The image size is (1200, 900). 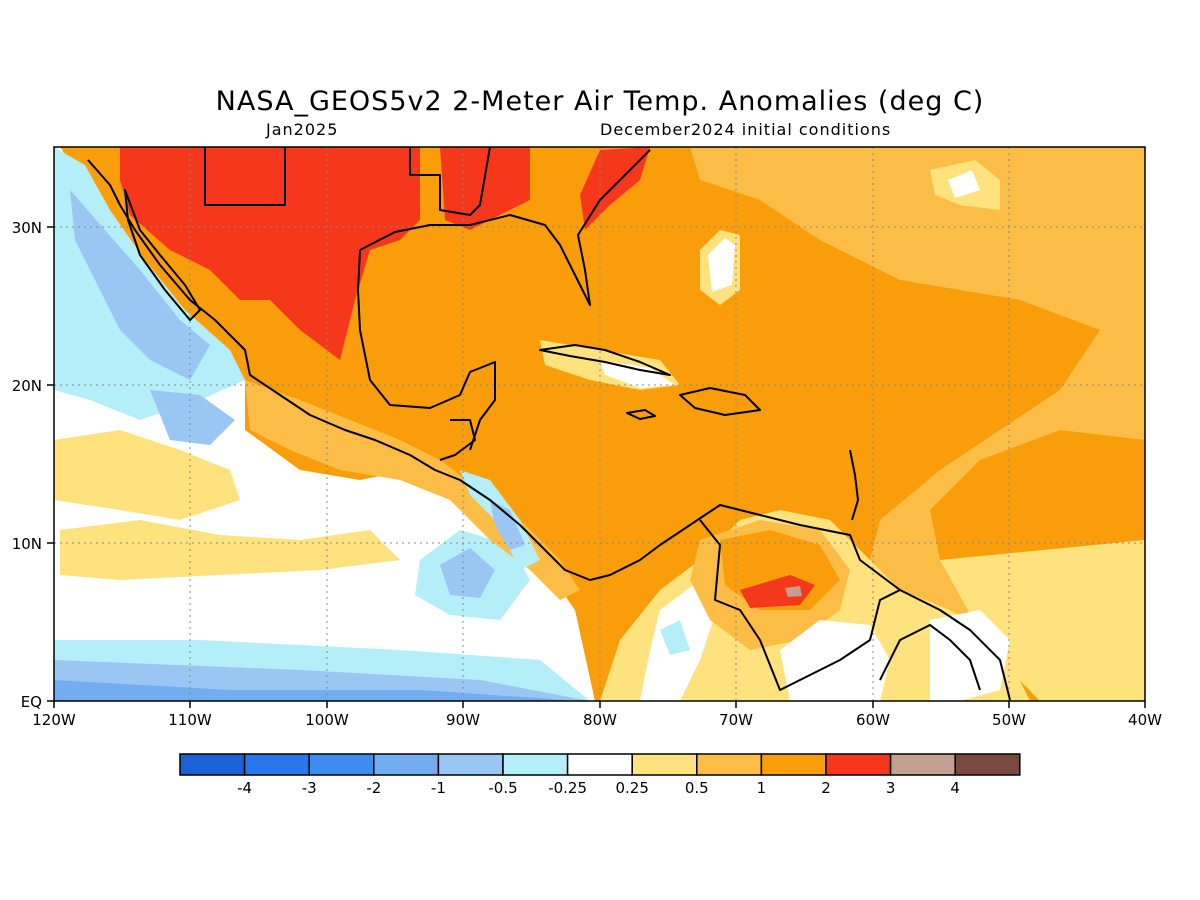 What do you see at coordinates (1042, 620) in the screenshot?
I see `field-atlantic-weak` at bounding box center [1042, 620].